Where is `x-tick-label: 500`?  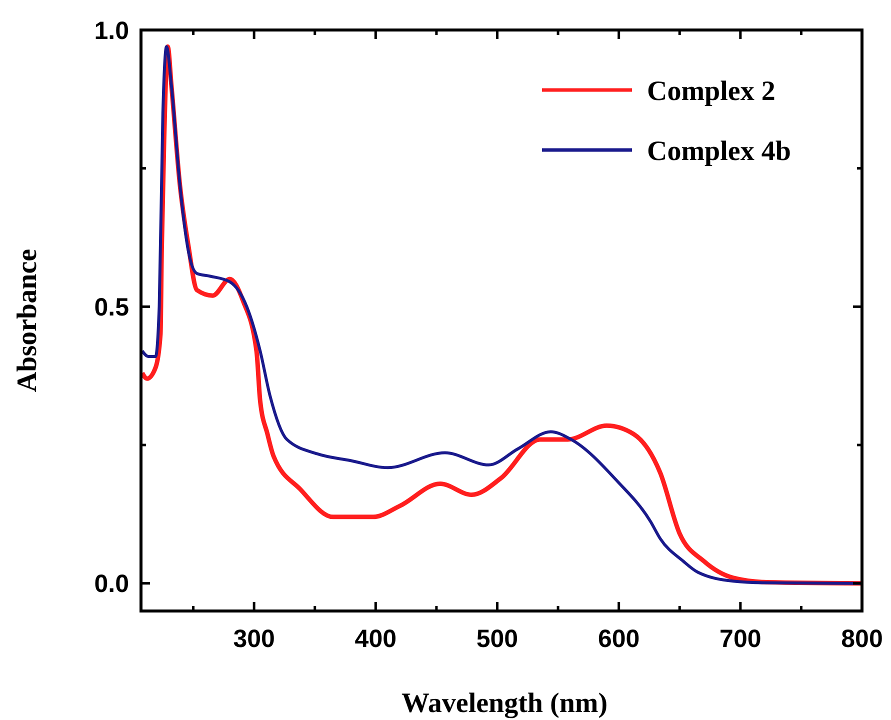
x-tick-label: 500 is located at coordinates (497, 639).